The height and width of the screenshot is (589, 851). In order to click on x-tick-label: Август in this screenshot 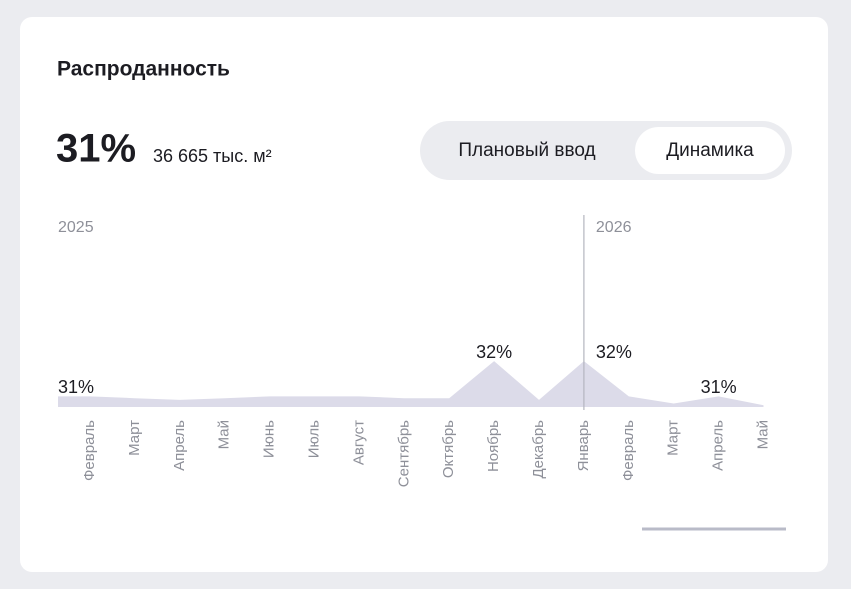, I will do `click(358, 442)`.